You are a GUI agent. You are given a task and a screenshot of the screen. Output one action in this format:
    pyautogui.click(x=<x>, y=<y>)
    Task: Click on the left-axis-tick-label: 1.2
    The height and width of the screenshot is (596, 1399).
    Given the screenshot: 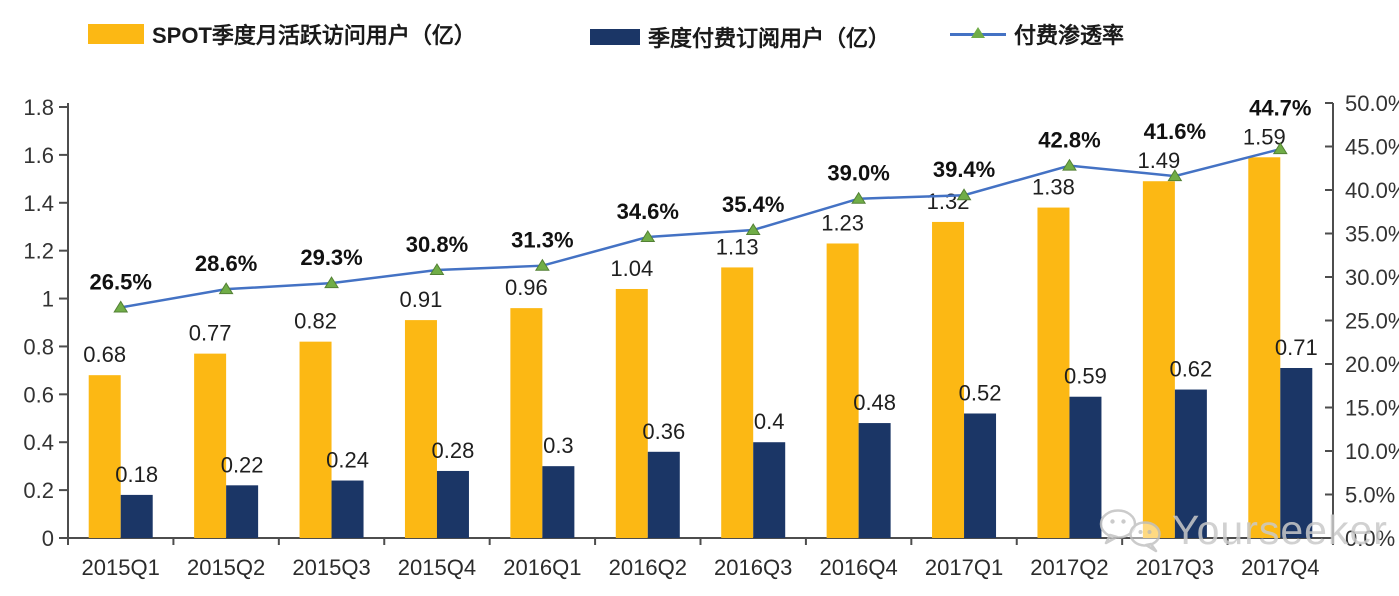 What is the action you would take?
    pyautogui.click(x=38, y=251)
    